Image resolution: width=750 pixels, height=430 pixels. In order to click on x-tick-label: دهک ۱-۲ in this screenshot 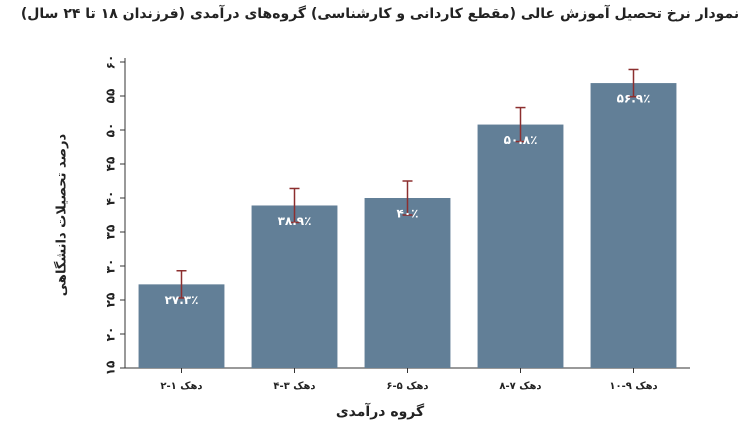, I will do `click(181, 386)`.